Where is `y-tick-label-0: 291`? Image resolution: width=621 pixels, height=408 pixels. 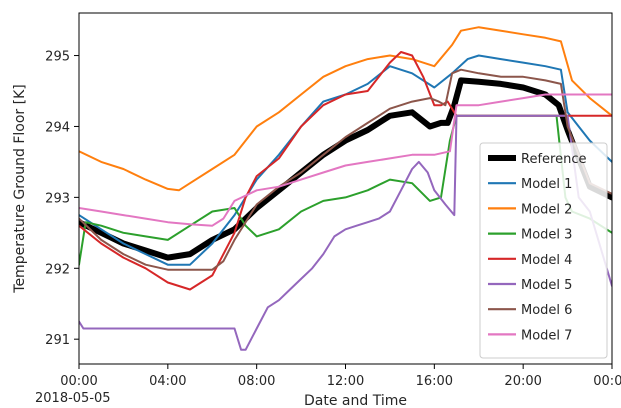
y-tick-label-0: 291 is located at coordinates (57, 340).